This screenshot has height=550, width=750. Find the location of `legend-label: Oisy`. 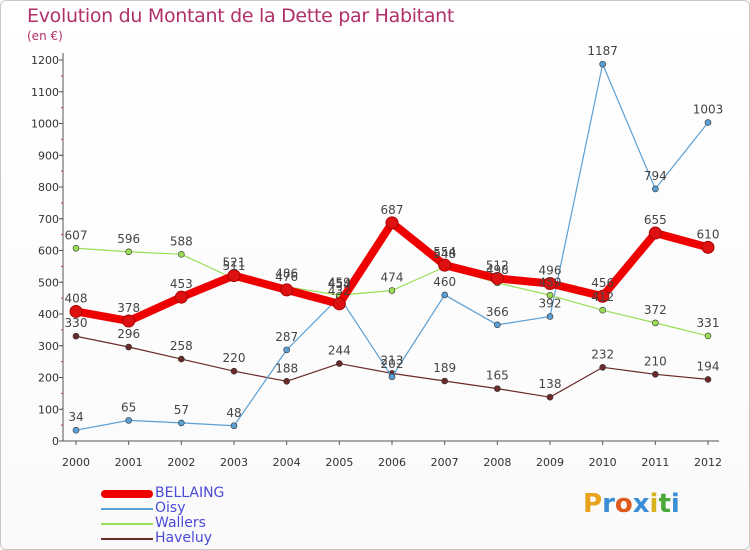

legend-label: Oisy is located at coordinates (170, 508).